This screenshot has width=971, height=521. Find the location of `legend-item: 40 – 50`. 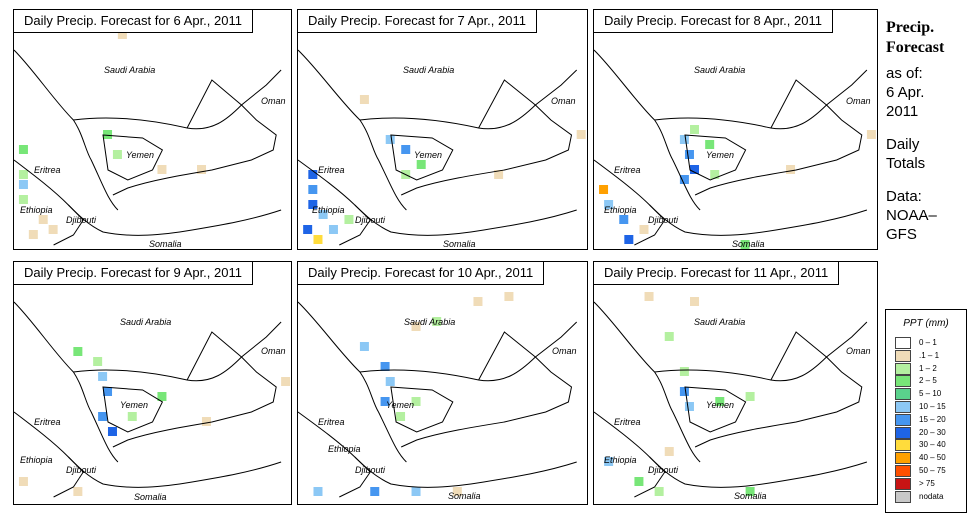

legend-item: 40 – 50 is located at coordinates (920, 458).